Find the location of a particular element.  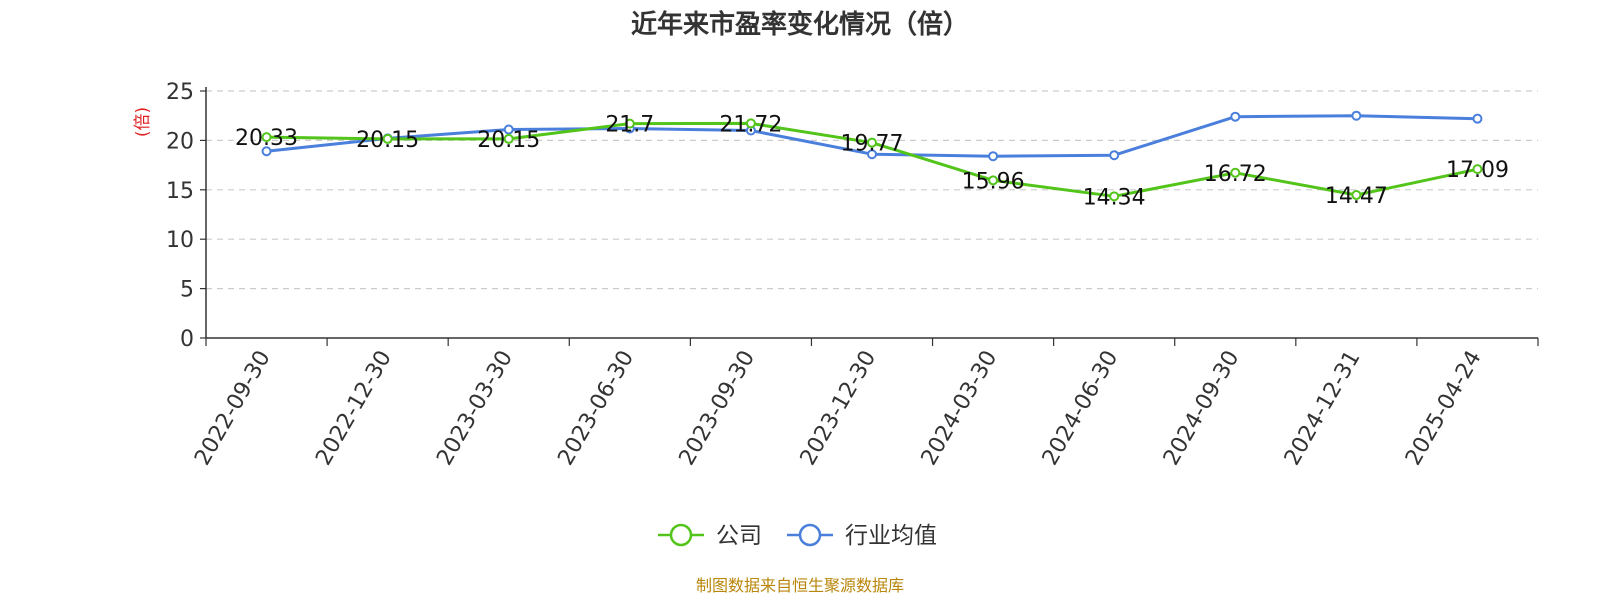

y-tick-label: 10 is located at coordinates (180, 240).